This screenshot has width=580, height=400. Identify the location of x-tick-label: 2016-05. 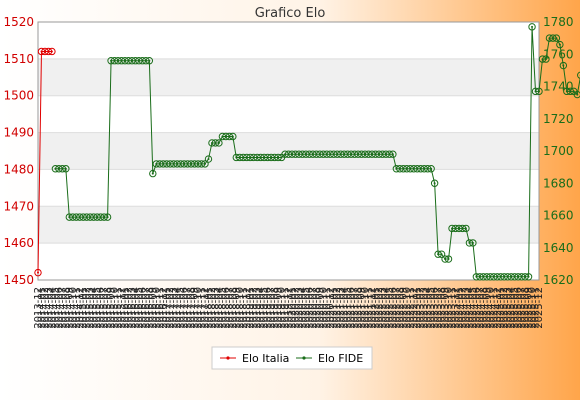
(139, 308).